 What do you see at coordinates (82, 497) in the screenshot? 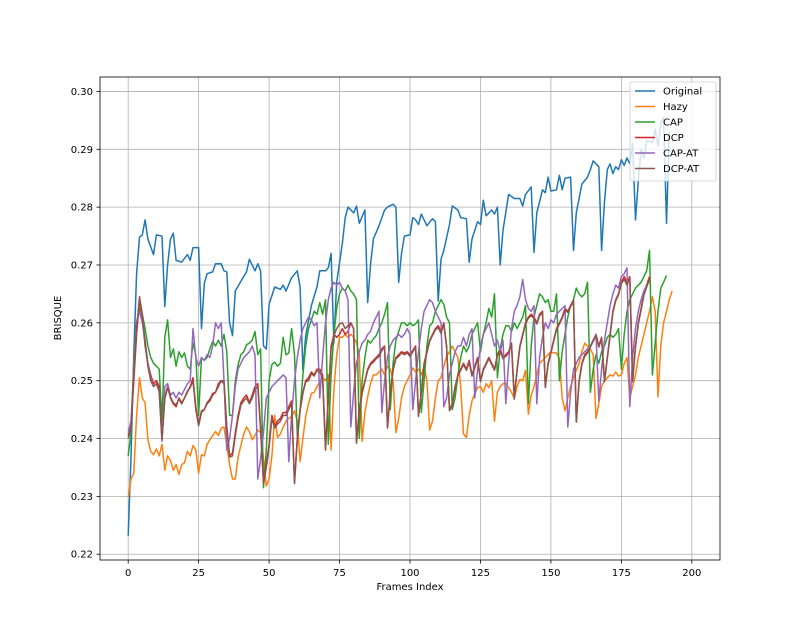
I see `y-tick-label: 0.23` at bounding box center [82, 497].